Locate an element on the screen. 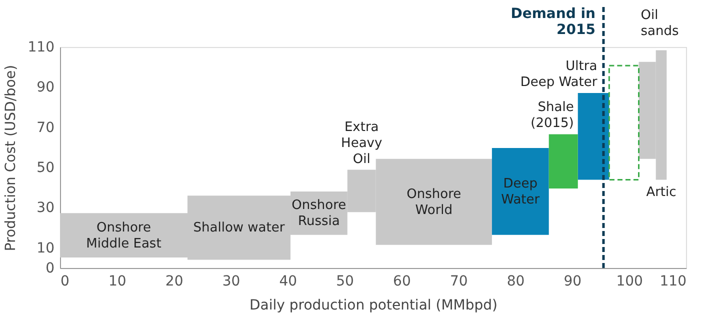  x-tick-label: 50 is located at coordinates (345, 282).